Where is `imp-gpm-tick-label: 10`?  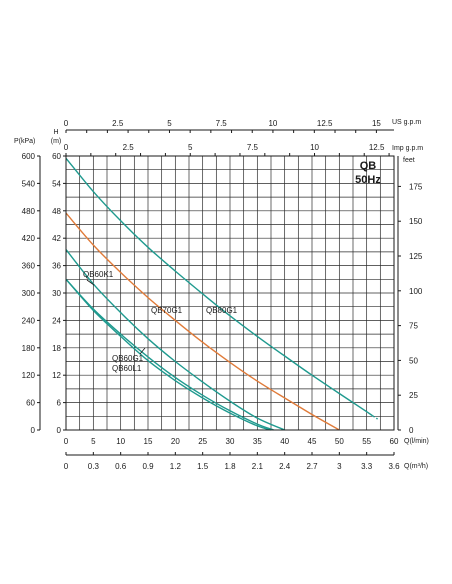
imp-gpm-tick-label: 10 is located at coordinates (314, 147).